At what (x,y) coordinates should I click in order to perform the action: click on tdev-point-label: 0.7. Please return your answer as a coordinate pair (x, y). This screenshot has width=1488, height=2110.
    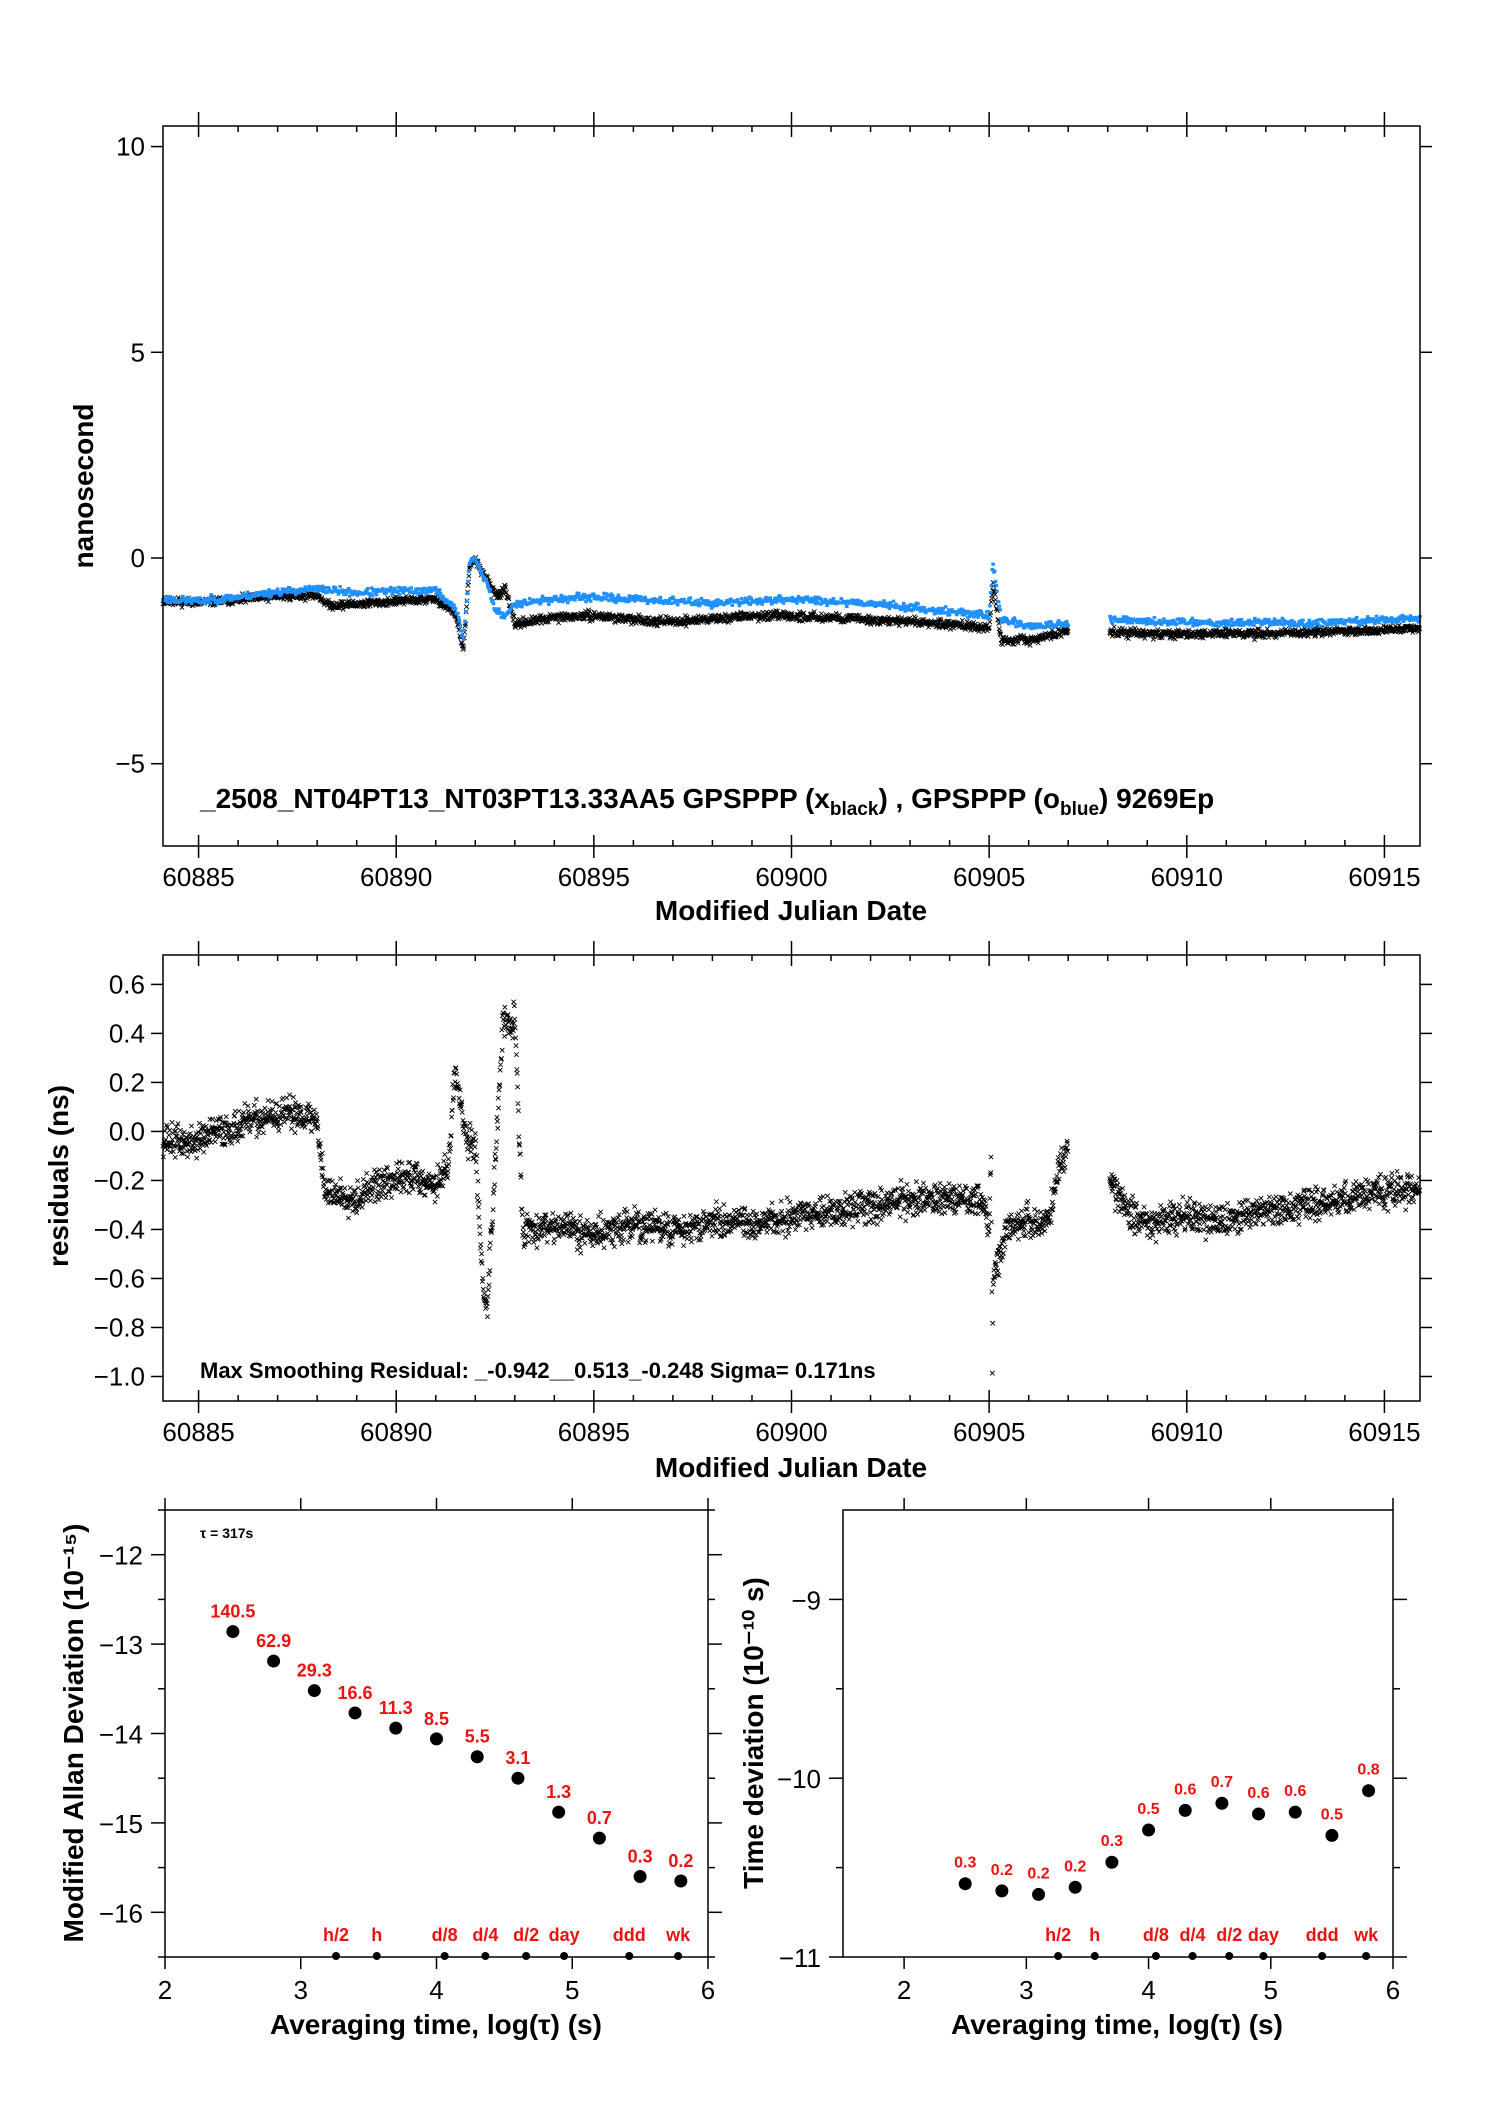
    Looking at the image, I should click on (1222, 1782).